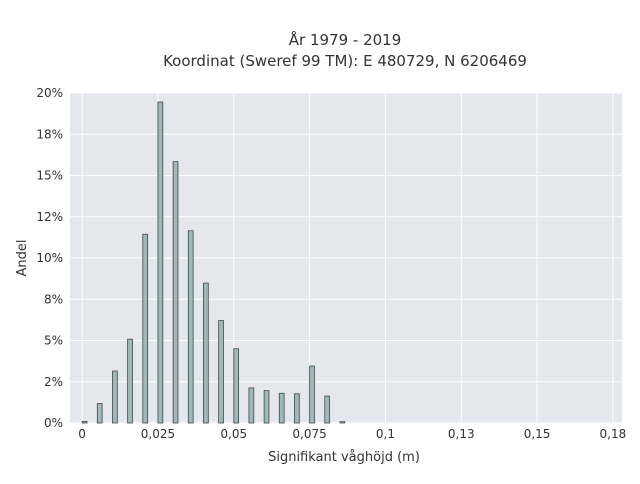 Image resolution: width=640 pixels, height=484 pixels. I want to click on y-tick-label: 2%, so click(53, 382).